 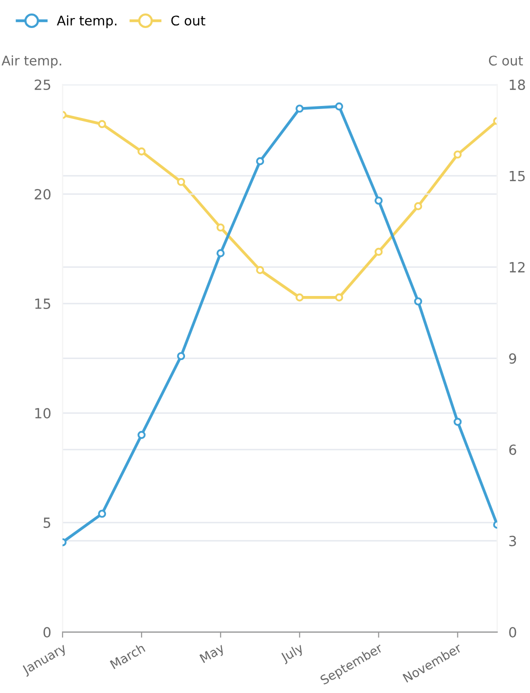 I want to click on y-tick-label: 10, so click(x=43, y=413).